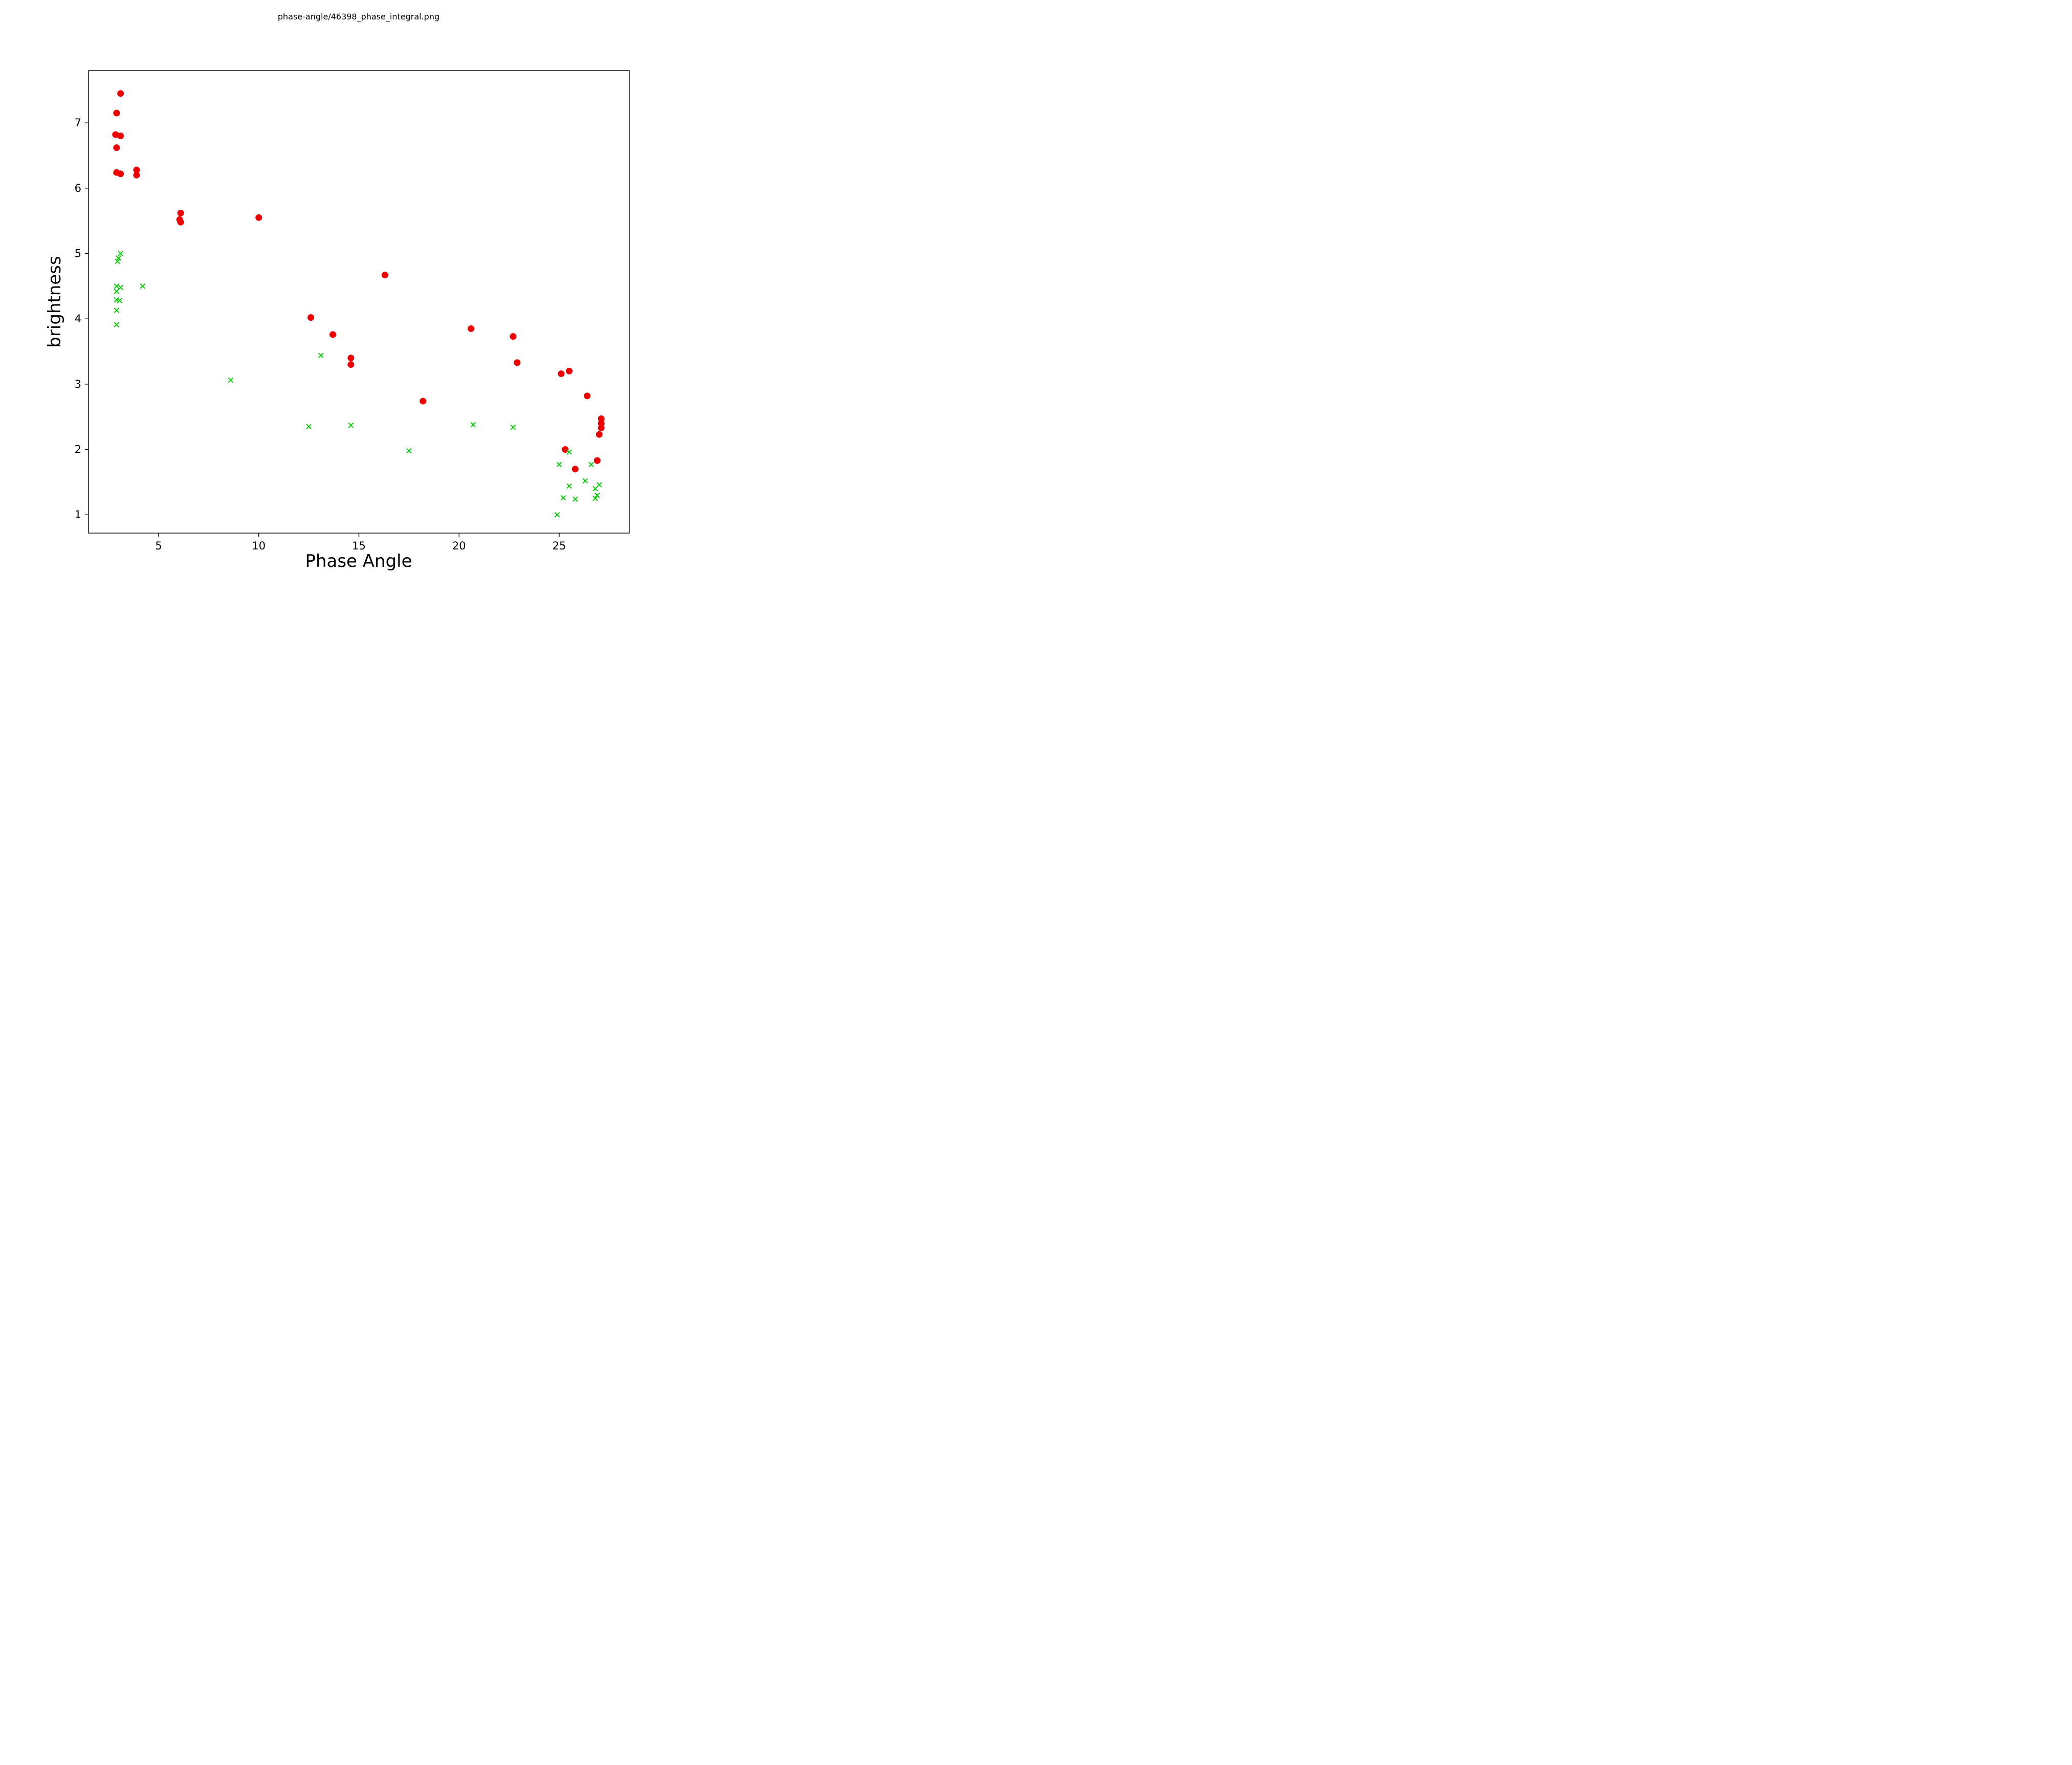  I want to click on y-axis-label: brightness, so click(55, 301).